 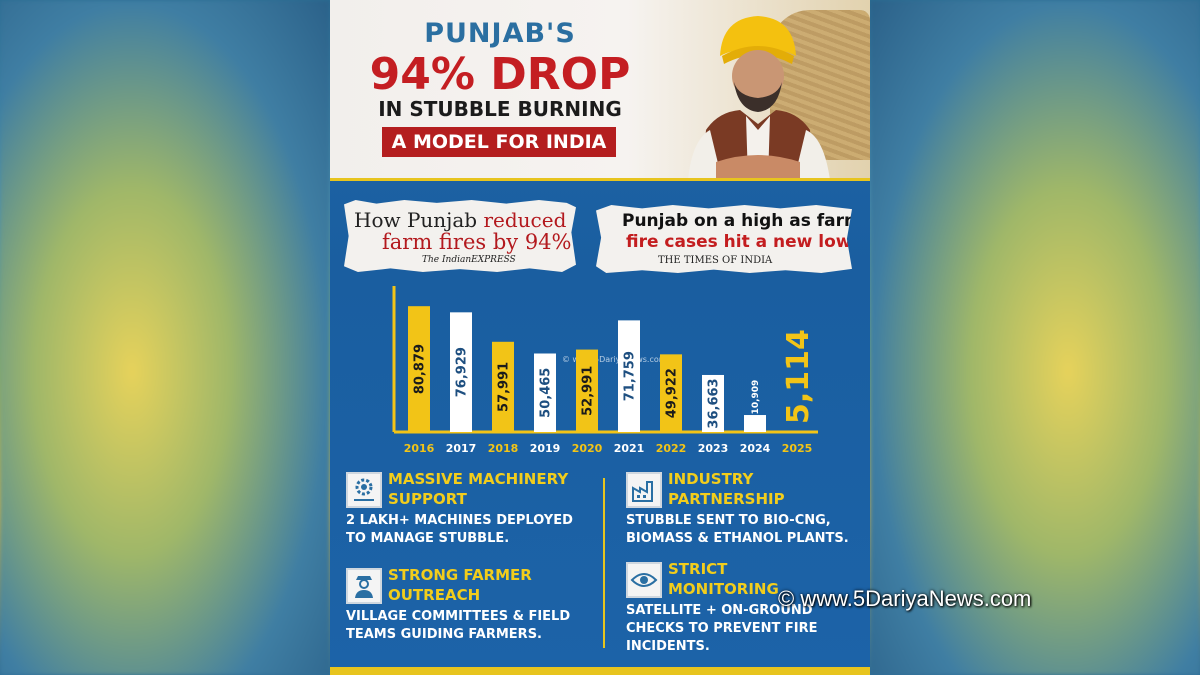 I want to click on site-watermark: © www.5DariyaNews.com, so click(x=905, y=598).